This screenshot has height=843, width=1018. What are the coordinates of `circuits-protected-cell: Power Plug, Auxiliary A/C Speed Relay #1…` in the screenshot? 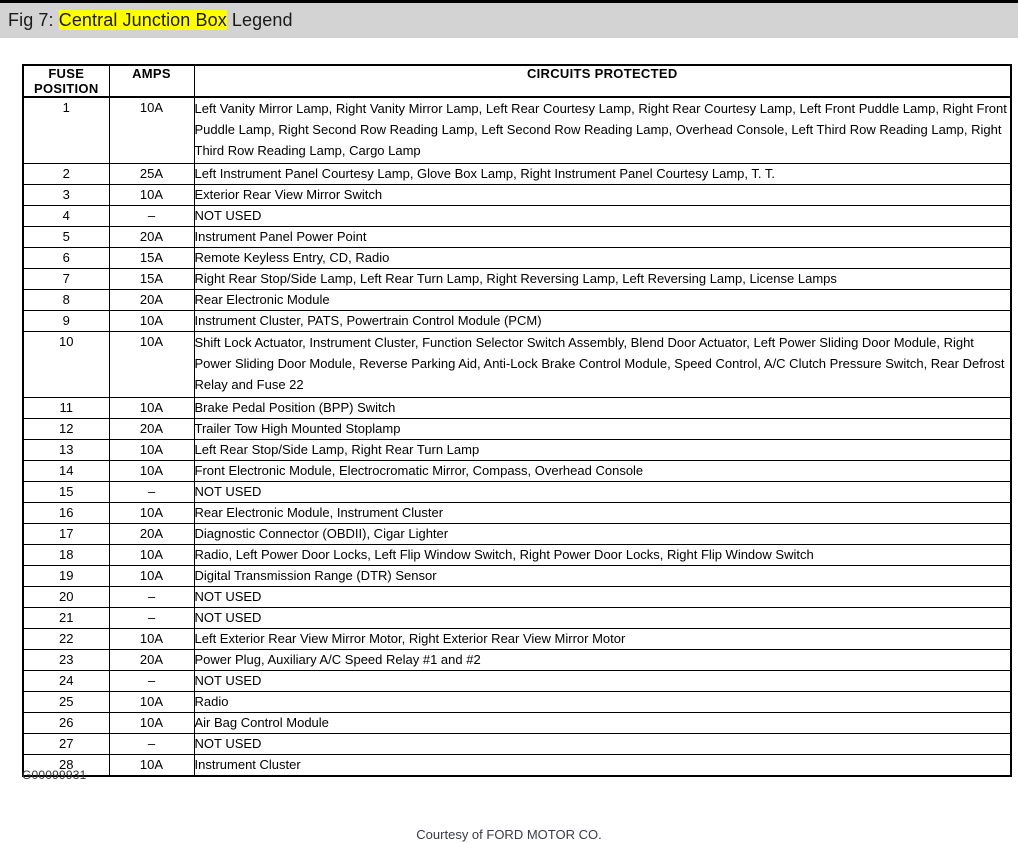 It's located at (602, 660).